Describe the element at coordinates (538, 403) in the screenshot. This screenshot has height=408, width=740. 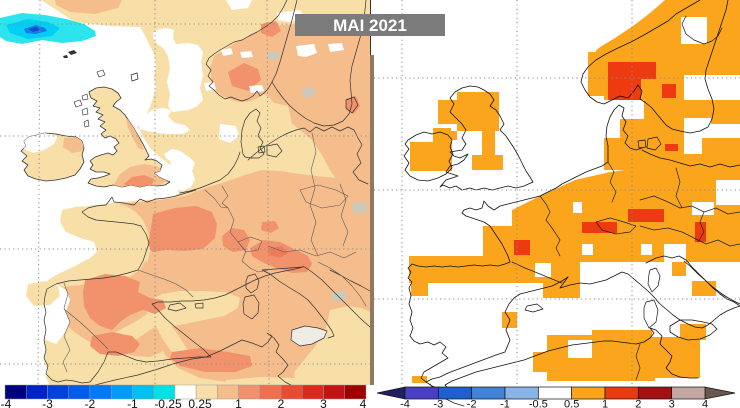
I see `svg-text: -0.5` at that location.